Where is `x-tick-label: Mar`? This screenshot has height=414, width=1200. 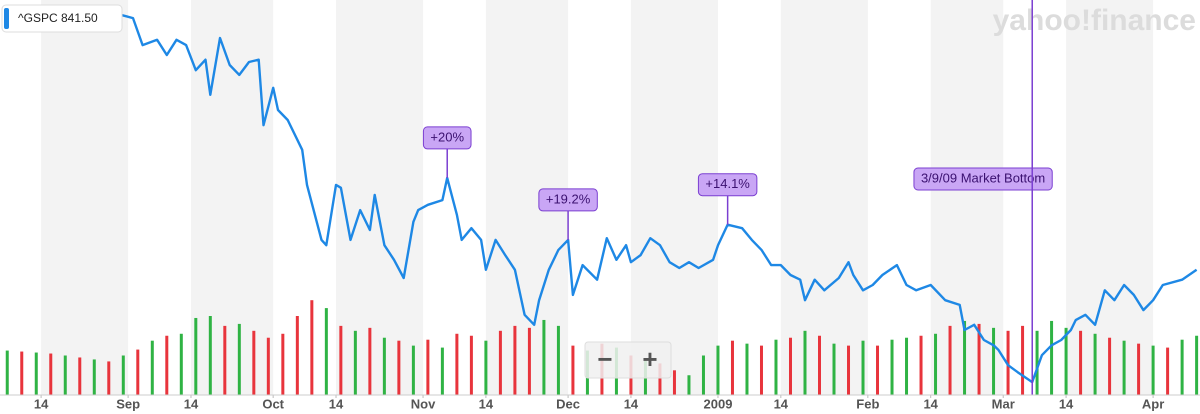
x-tick-label: Mar is located at coordinates (1003, 403).